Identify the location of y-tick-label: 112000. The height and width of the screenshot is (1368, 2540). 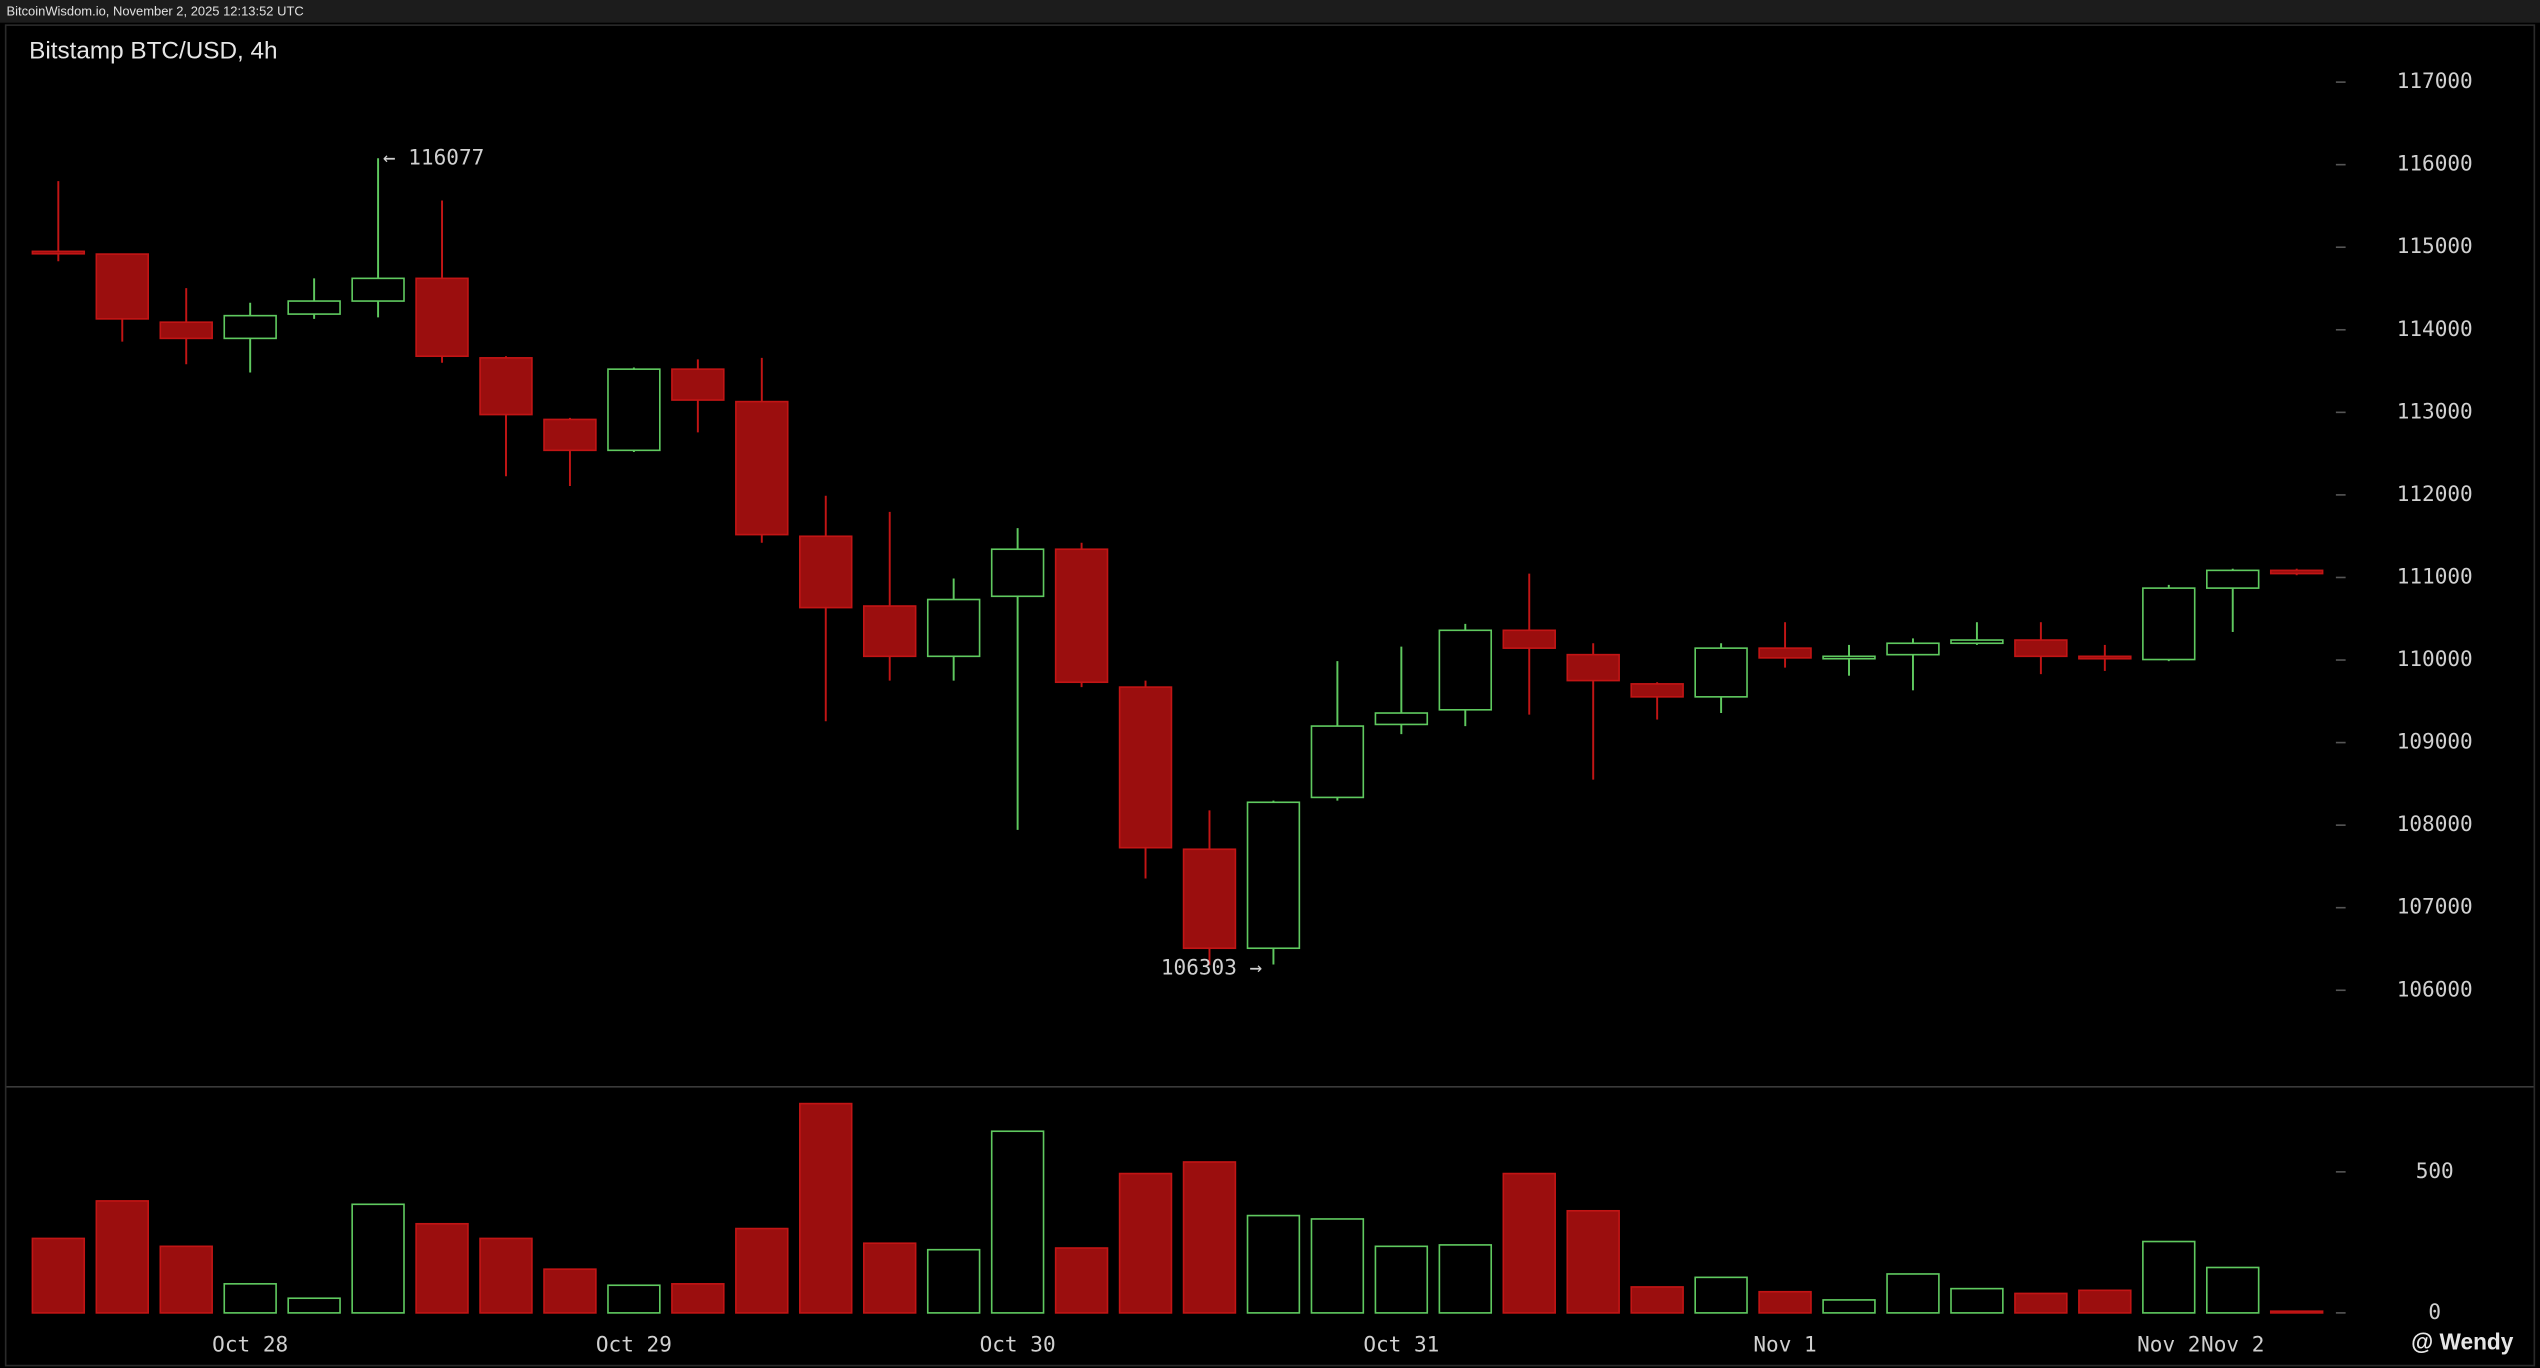
(2435, 493).